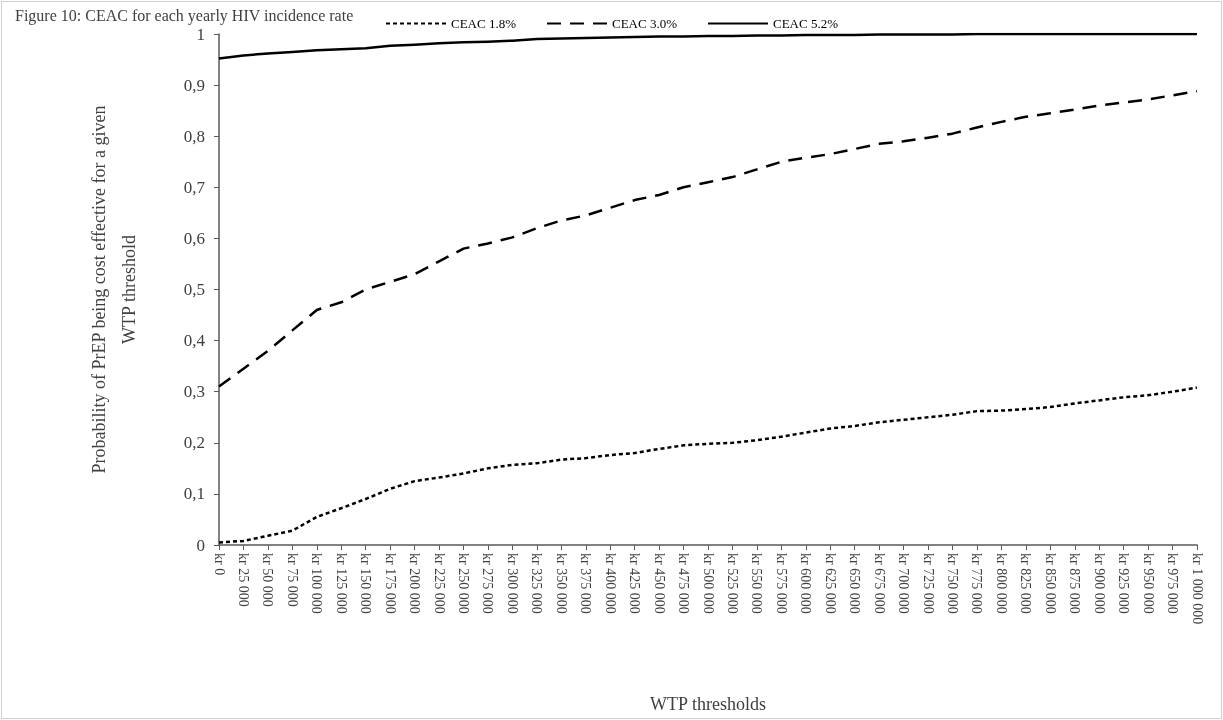  I want to click on y-tick-label: 0,3, so click(194, 392).